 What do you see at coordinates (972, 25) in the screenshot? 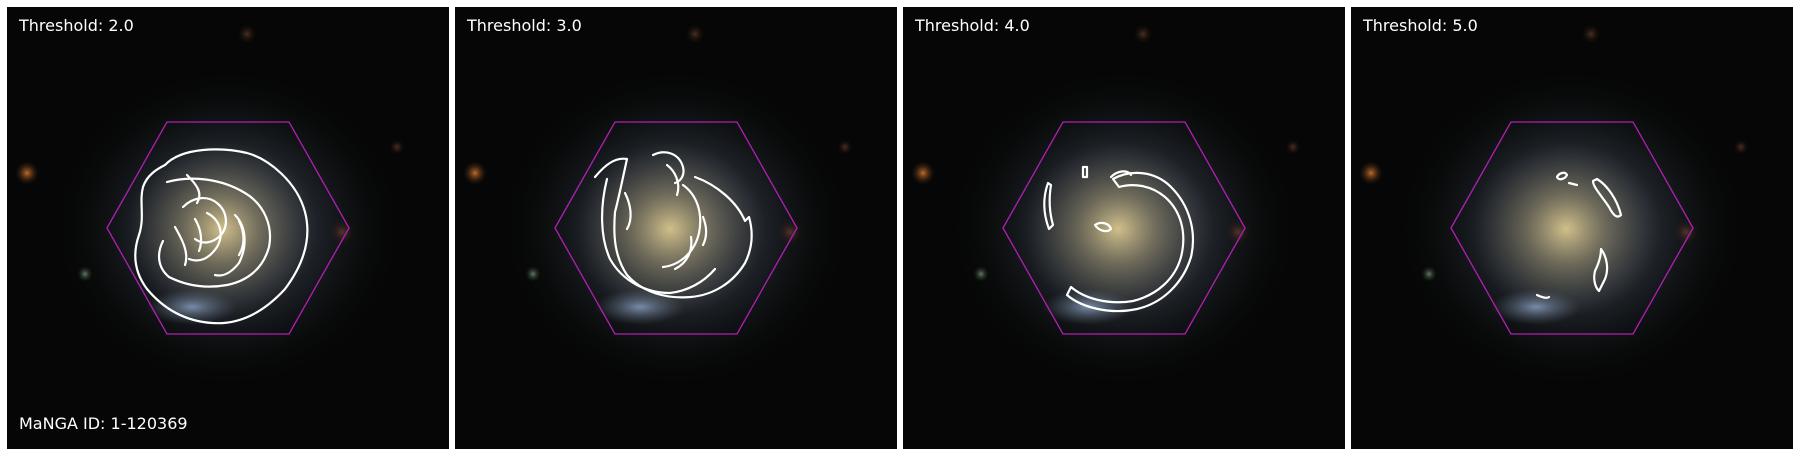
I see `threshold-label: Threshold: 4.0` at bounding box center [972, 25].